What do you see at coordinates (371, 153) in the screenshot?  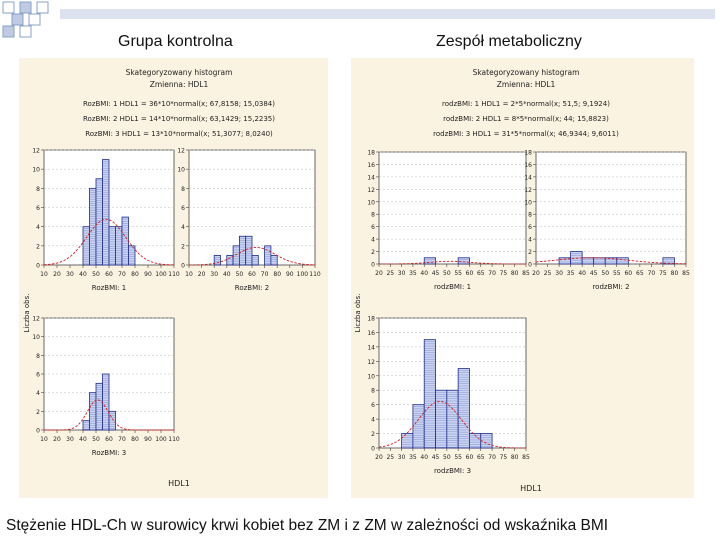 I see `y-tick-label: 18` at bounding box center [371, 153].